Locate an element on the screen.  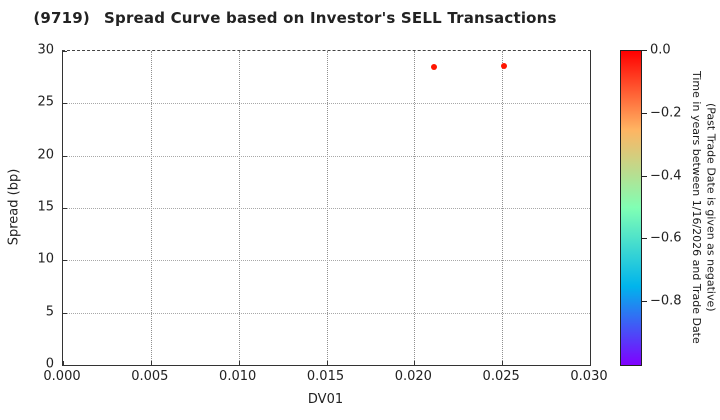
y-tick-label: 20 is located at coordinates (45, 155).